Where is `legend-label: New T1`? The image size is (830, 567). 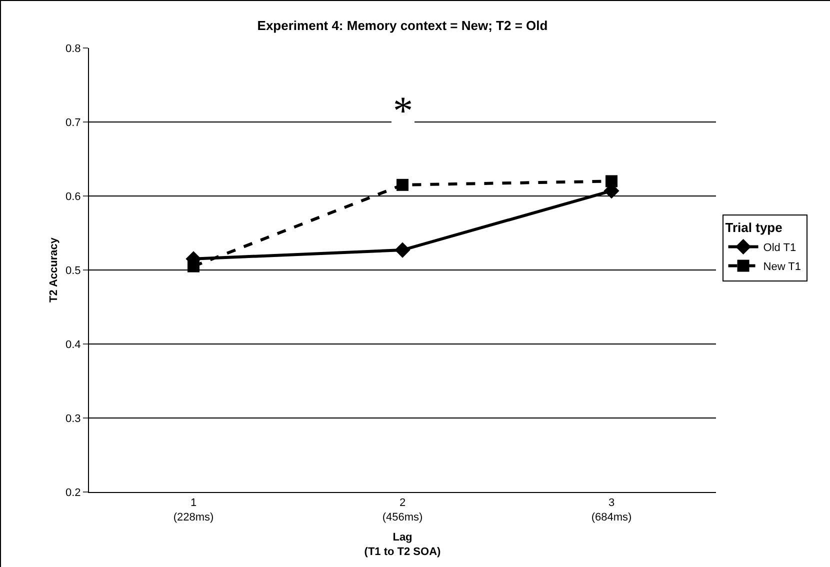 legend-label: New T1 is located at coordinates (782, 266).